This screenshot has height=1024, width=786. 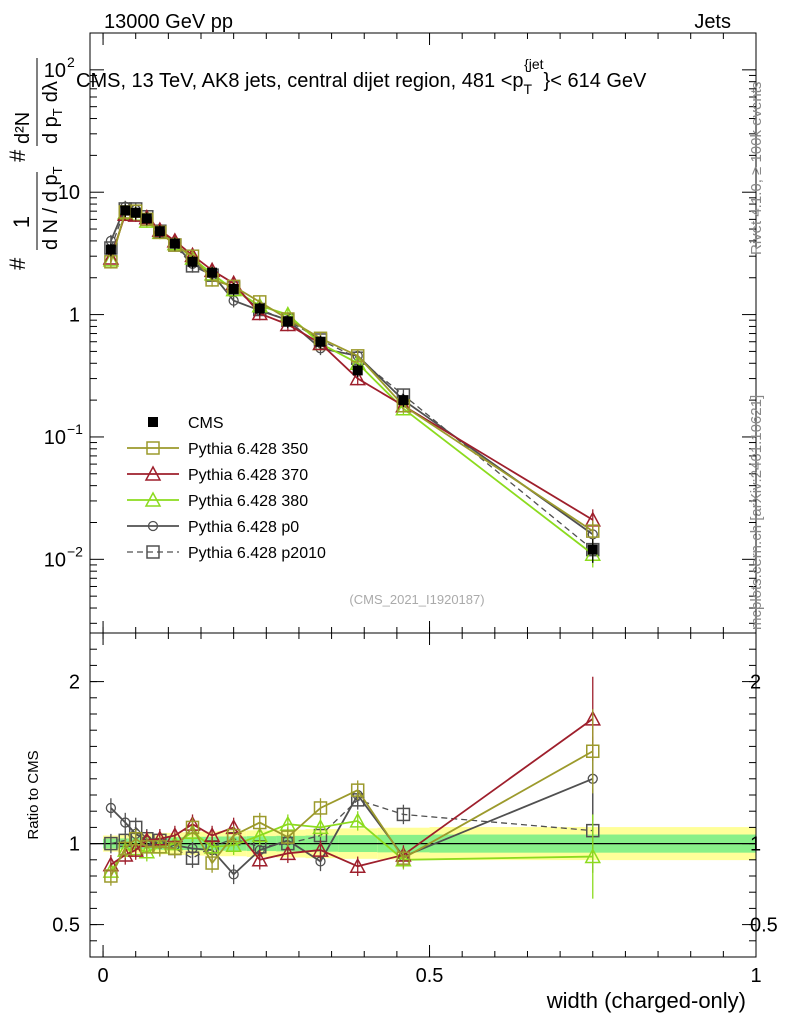 I want to click on y-tick-exponent: −1, so click(x=75, y=429).